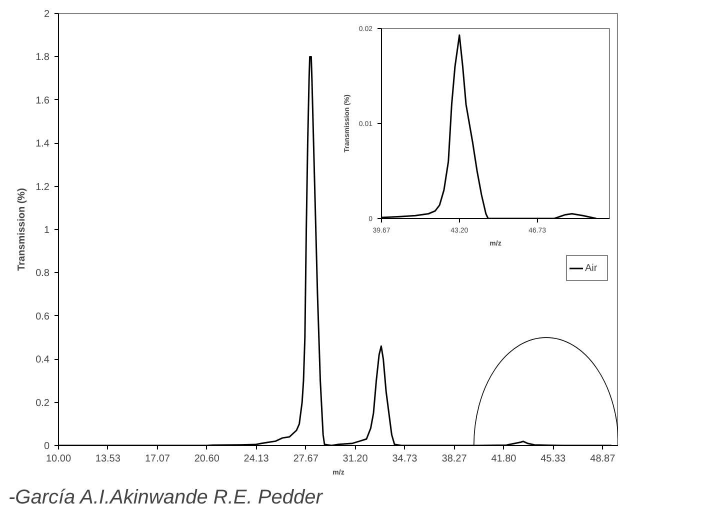  Describe the element at coordinates (455, 459) in the screenshot. I see `x-tick-label: 38.27` at that location.